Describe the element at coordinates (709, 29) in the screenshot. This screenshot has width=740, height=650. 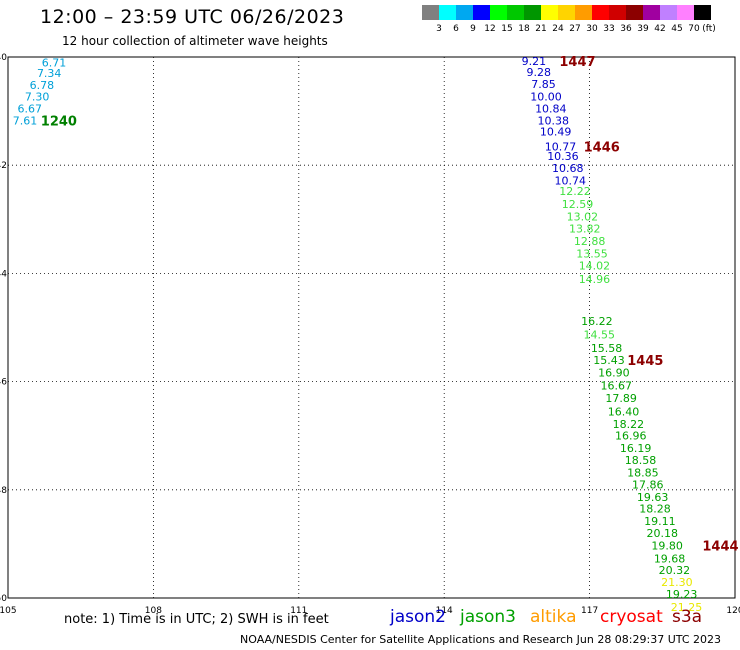
I see `legend-unit-label: (ft)` at that location.